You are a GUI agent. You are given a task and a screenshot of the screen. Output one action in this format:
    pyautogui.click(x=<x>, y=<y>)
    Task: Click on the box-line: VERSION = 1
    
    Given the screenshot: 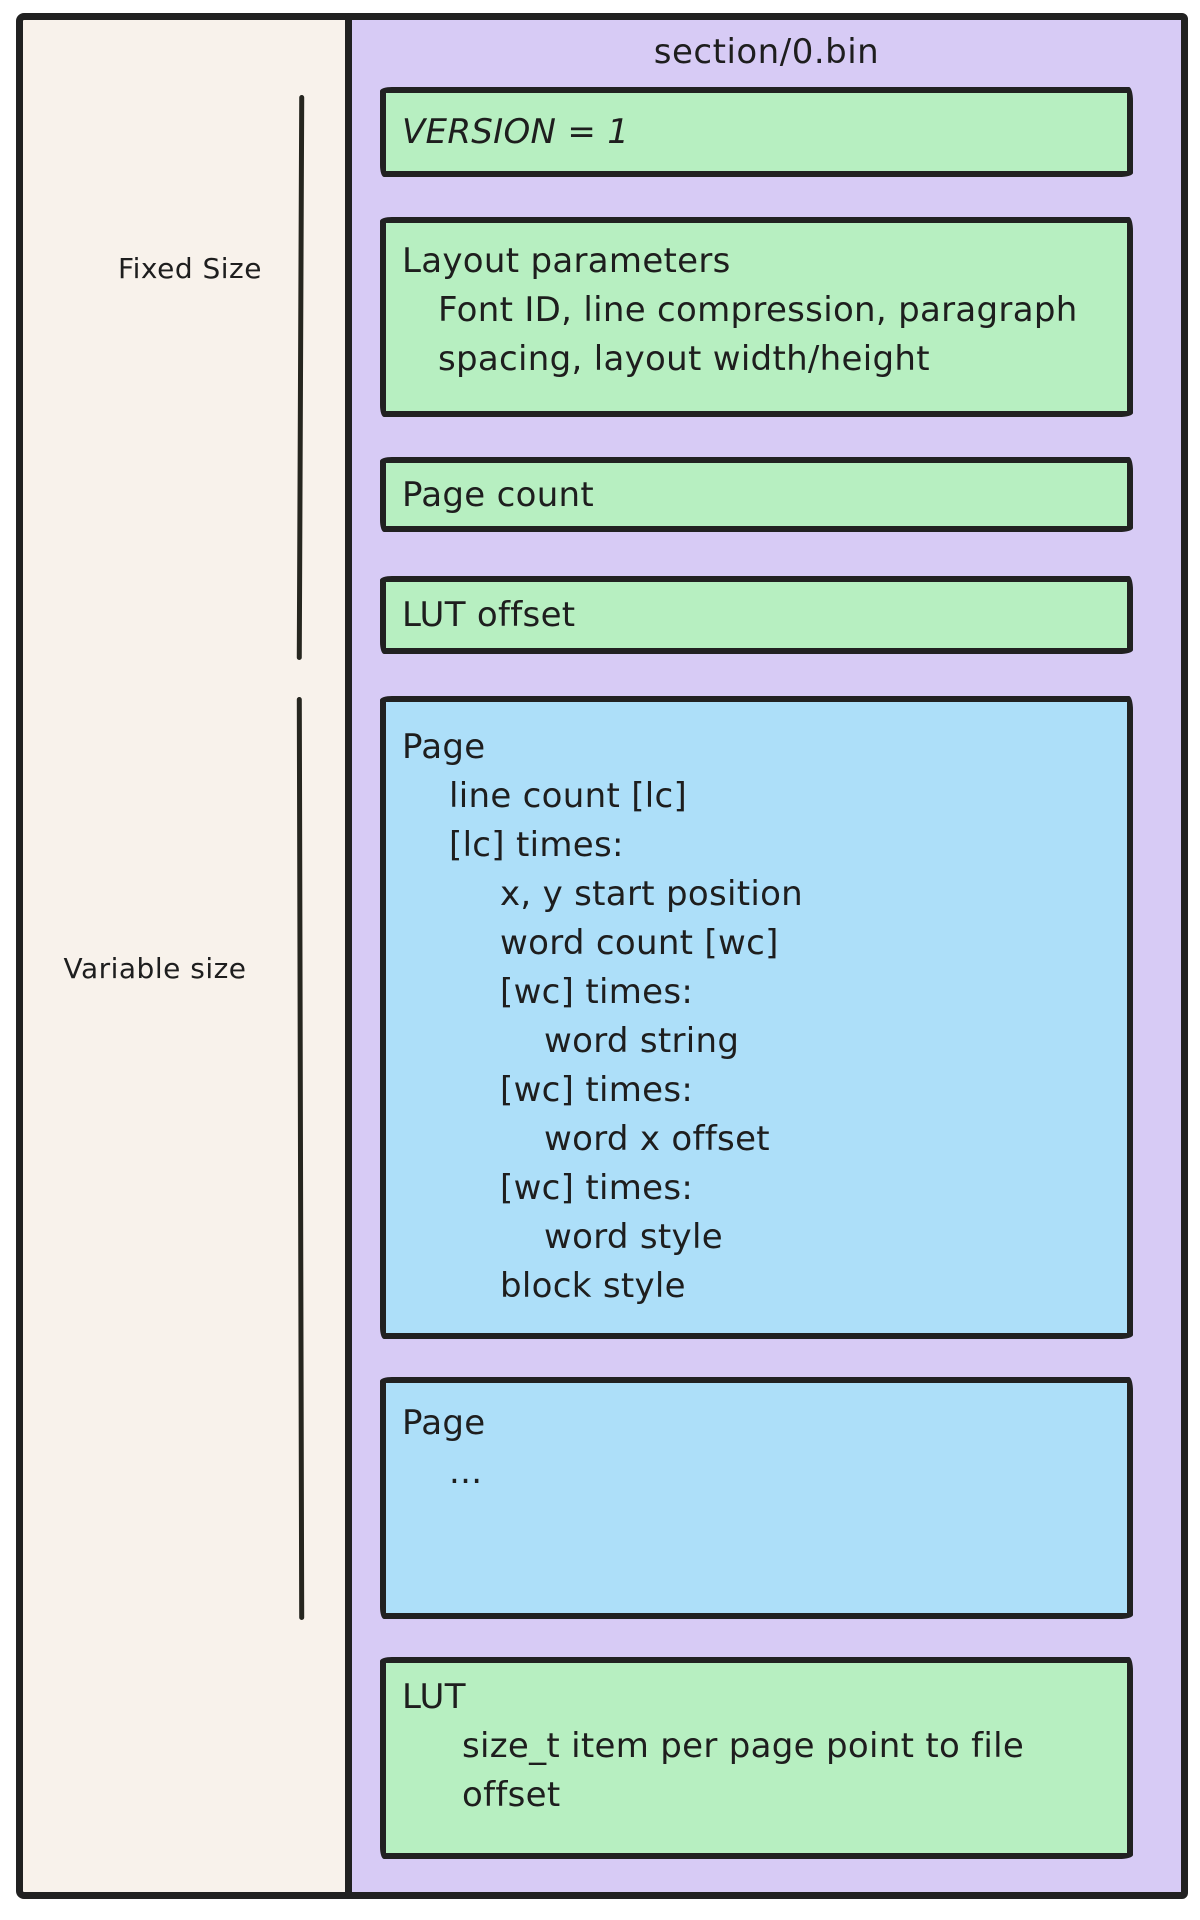 What is the action you would take?
    pyautogui.click(x=516, y=132)
    